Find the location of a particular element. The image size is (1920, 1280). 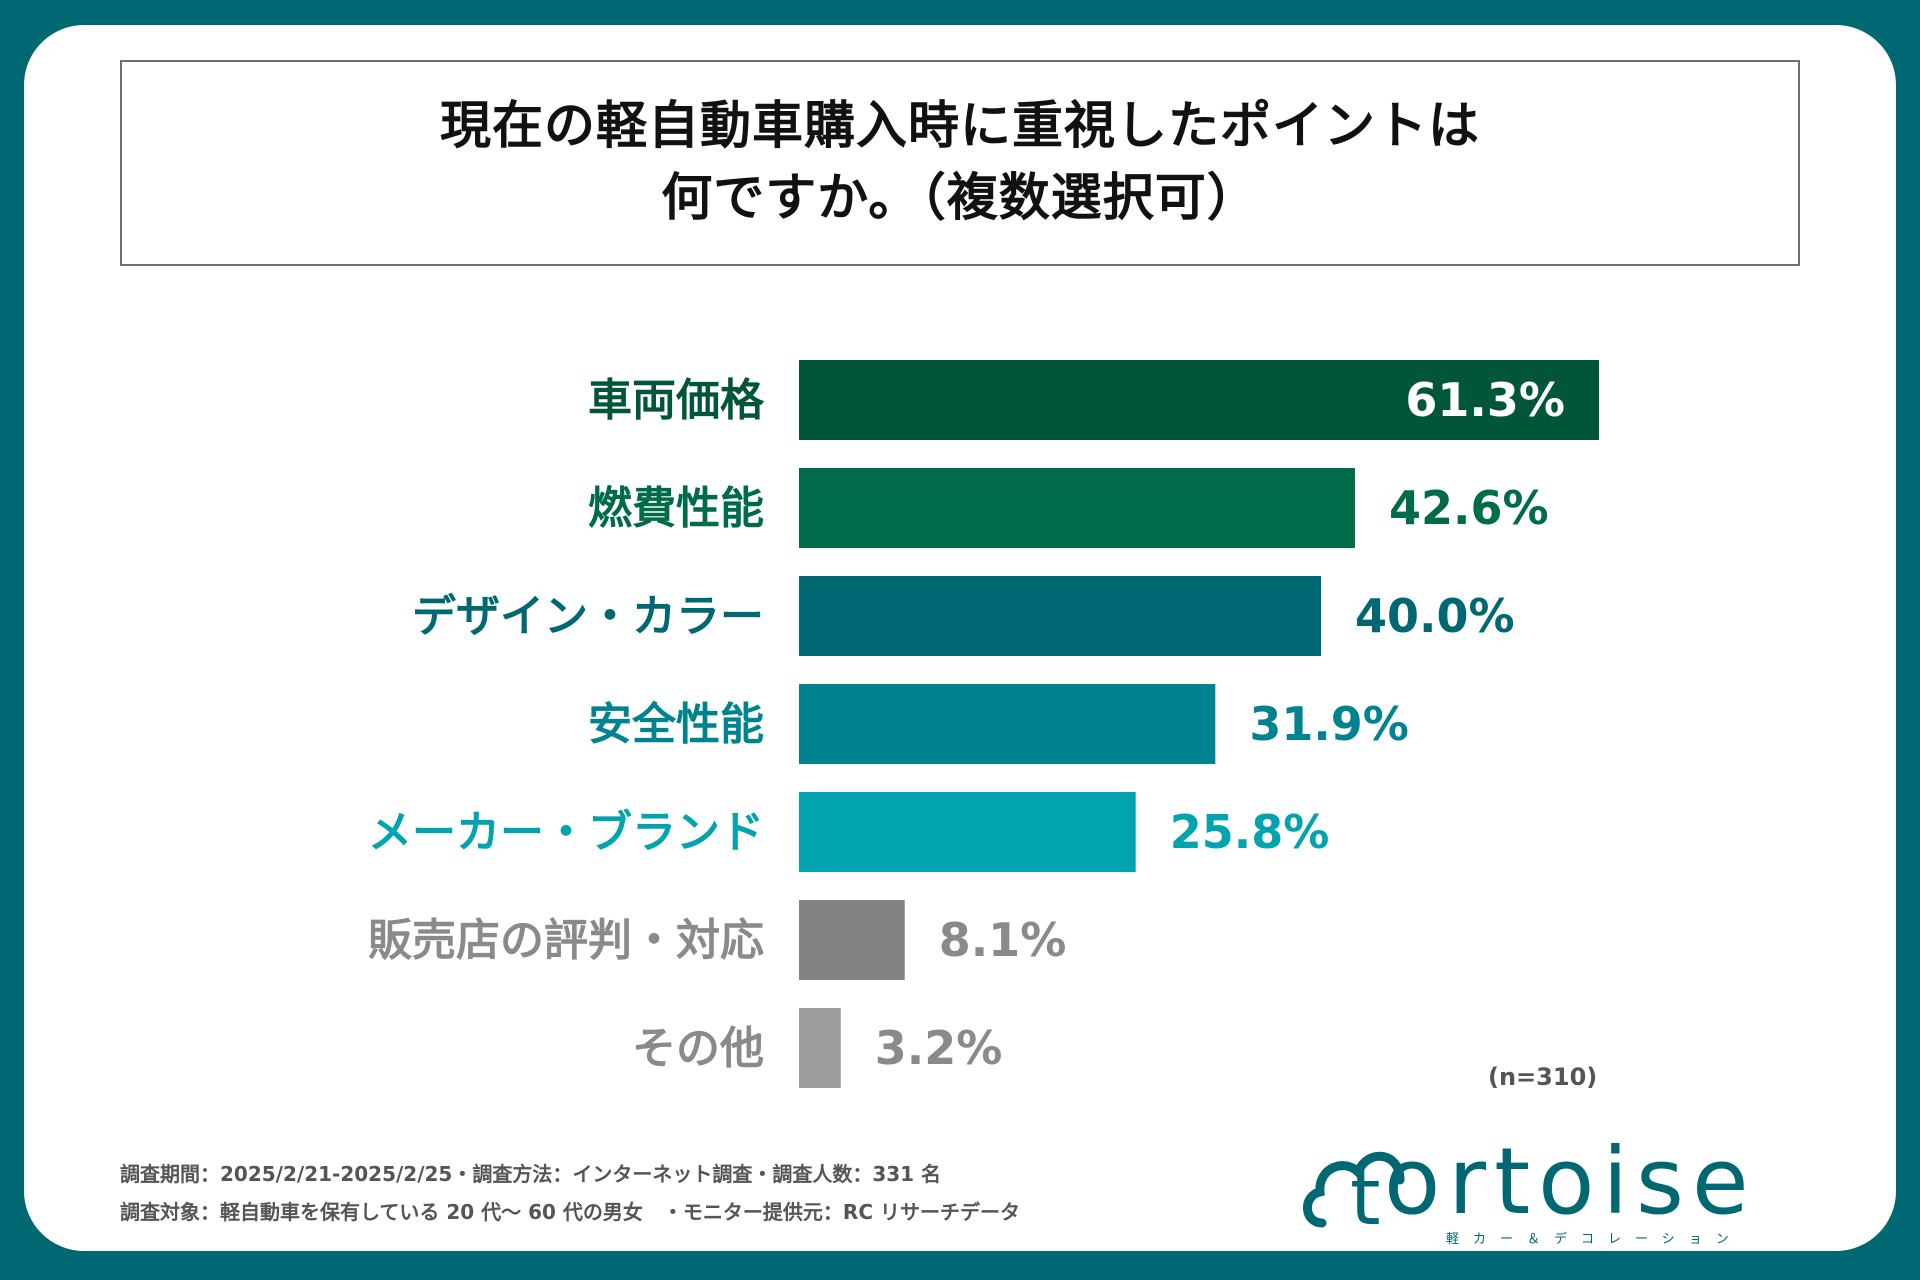

logo-t-cloud-icon: t is located at coordinates (1354, 1194).